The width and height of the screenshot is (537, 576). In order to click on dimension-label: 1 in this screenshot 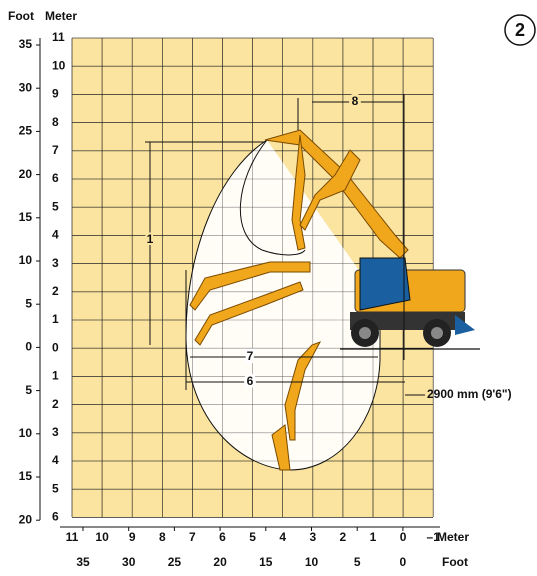, I will do `click(150, 239)`.